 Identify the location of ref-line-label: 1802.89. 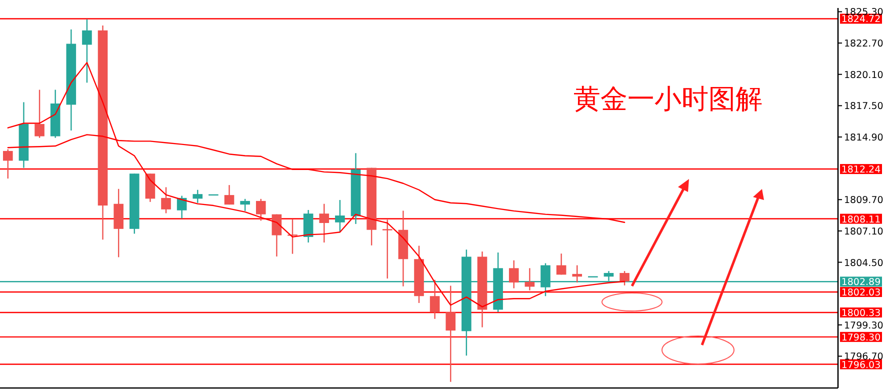
(861, 282).